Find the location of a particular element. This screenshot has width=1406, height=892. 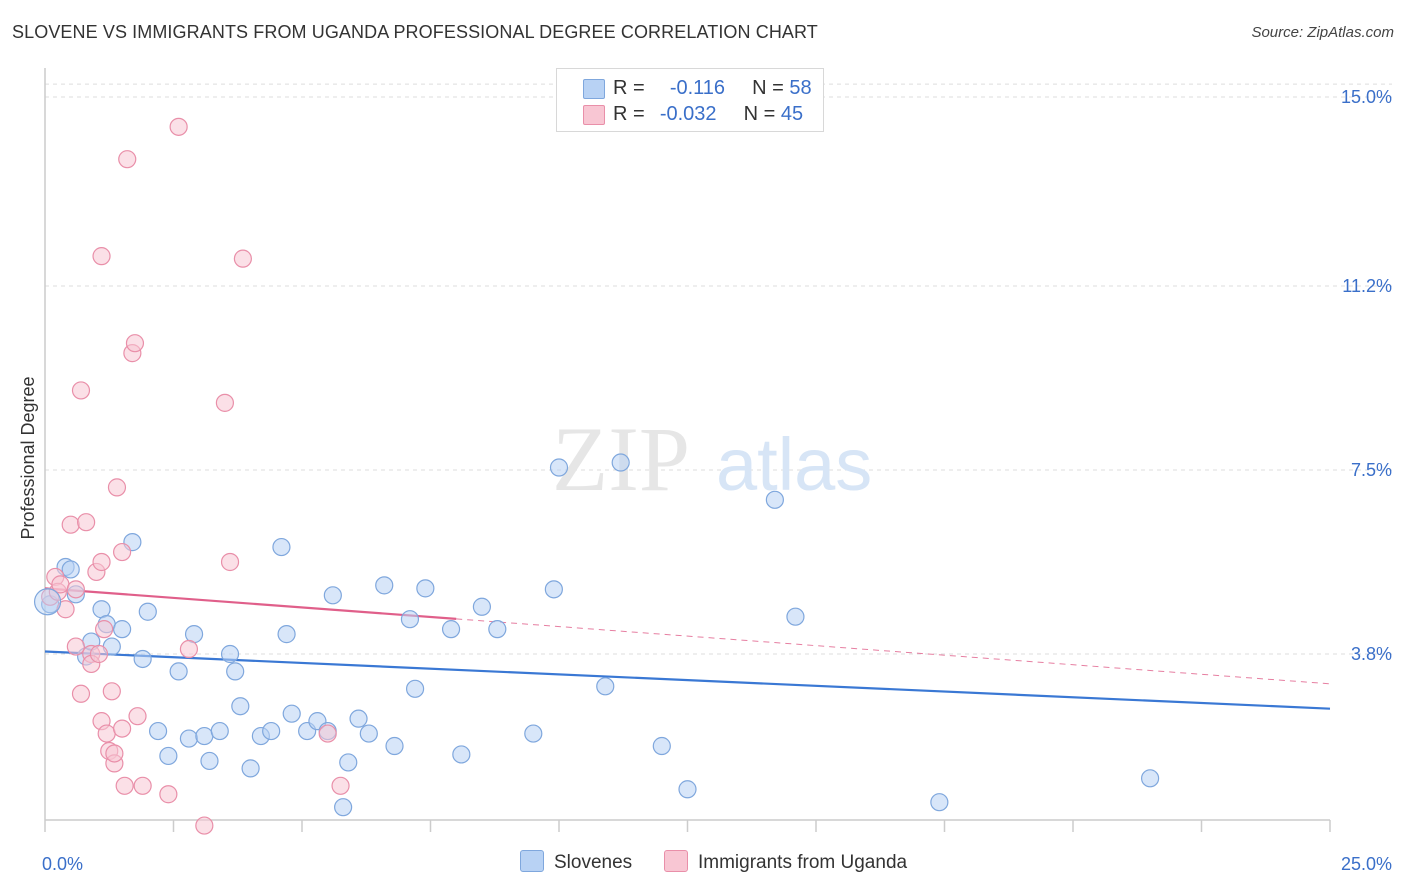

legend-swatch-blue is located at coordinates (594, 89).